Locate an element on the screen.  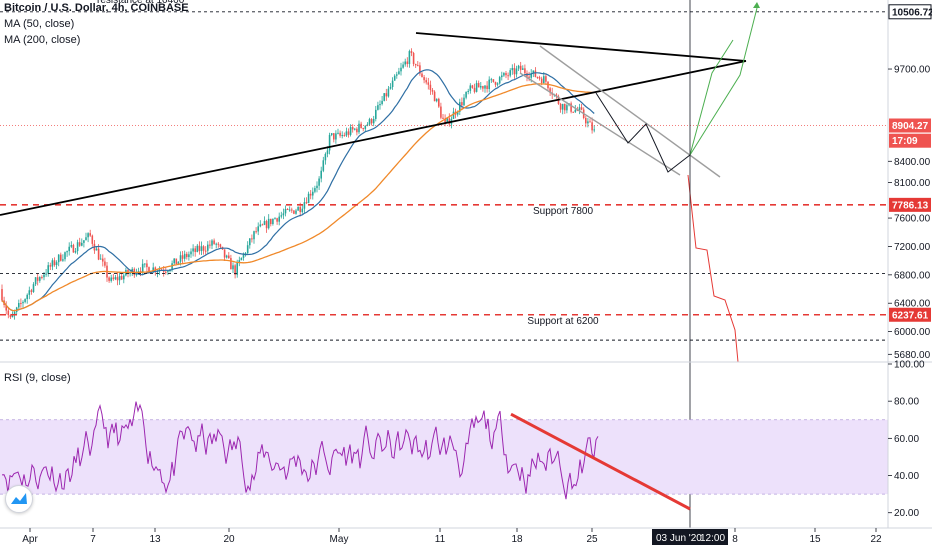
price-badge is located at coordinates (910, 204).